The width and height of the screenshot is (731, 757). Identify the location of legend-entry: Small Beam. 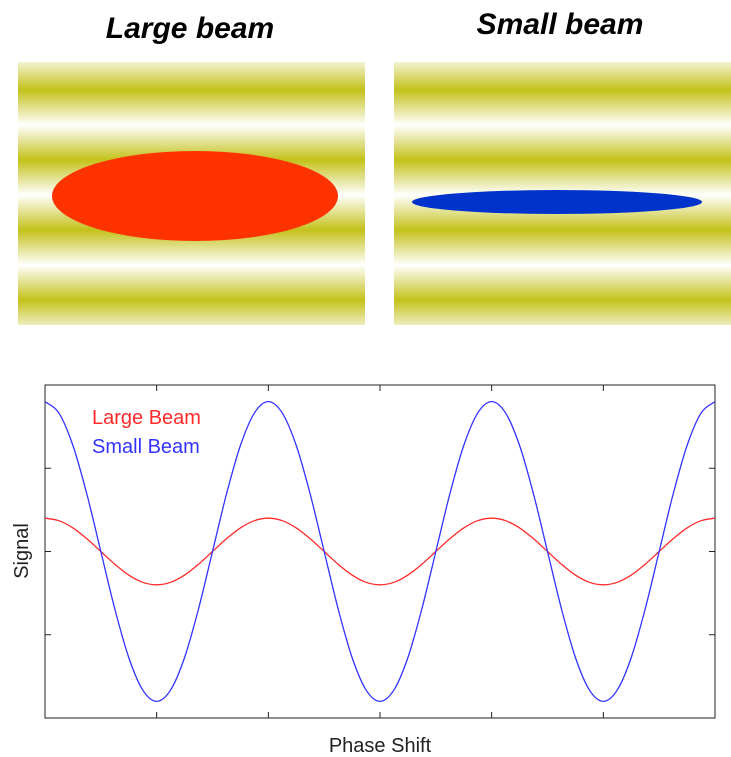
(146, 447).